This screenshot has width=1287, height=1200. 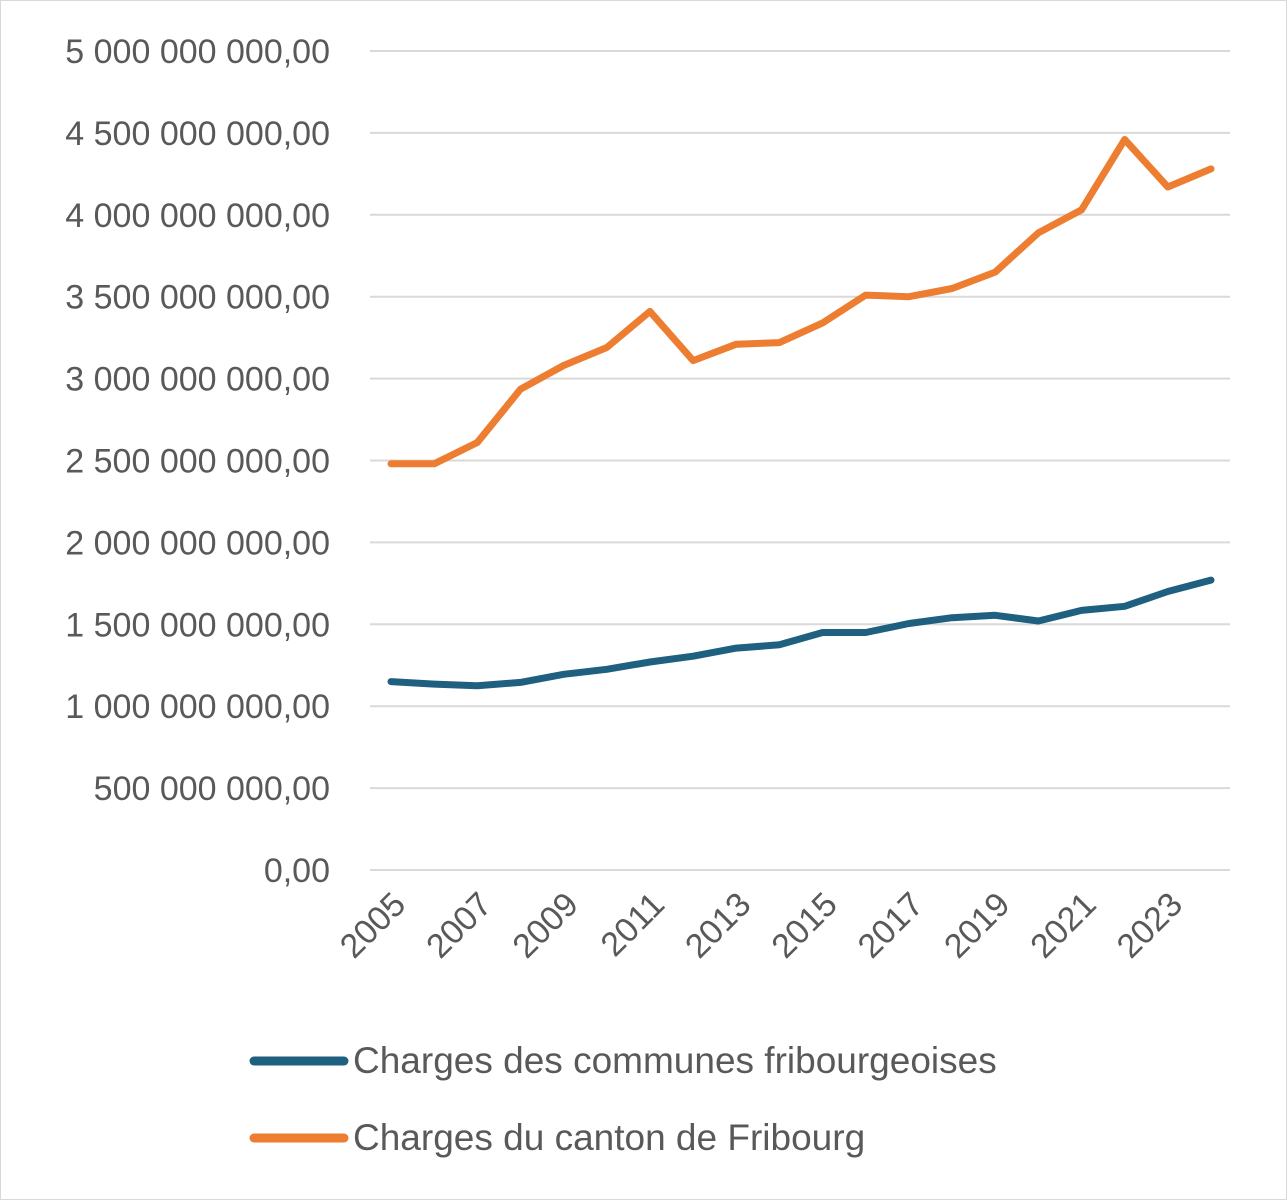 I want to click on x-tick-group-6: 2017, so click(x=891, y=925).